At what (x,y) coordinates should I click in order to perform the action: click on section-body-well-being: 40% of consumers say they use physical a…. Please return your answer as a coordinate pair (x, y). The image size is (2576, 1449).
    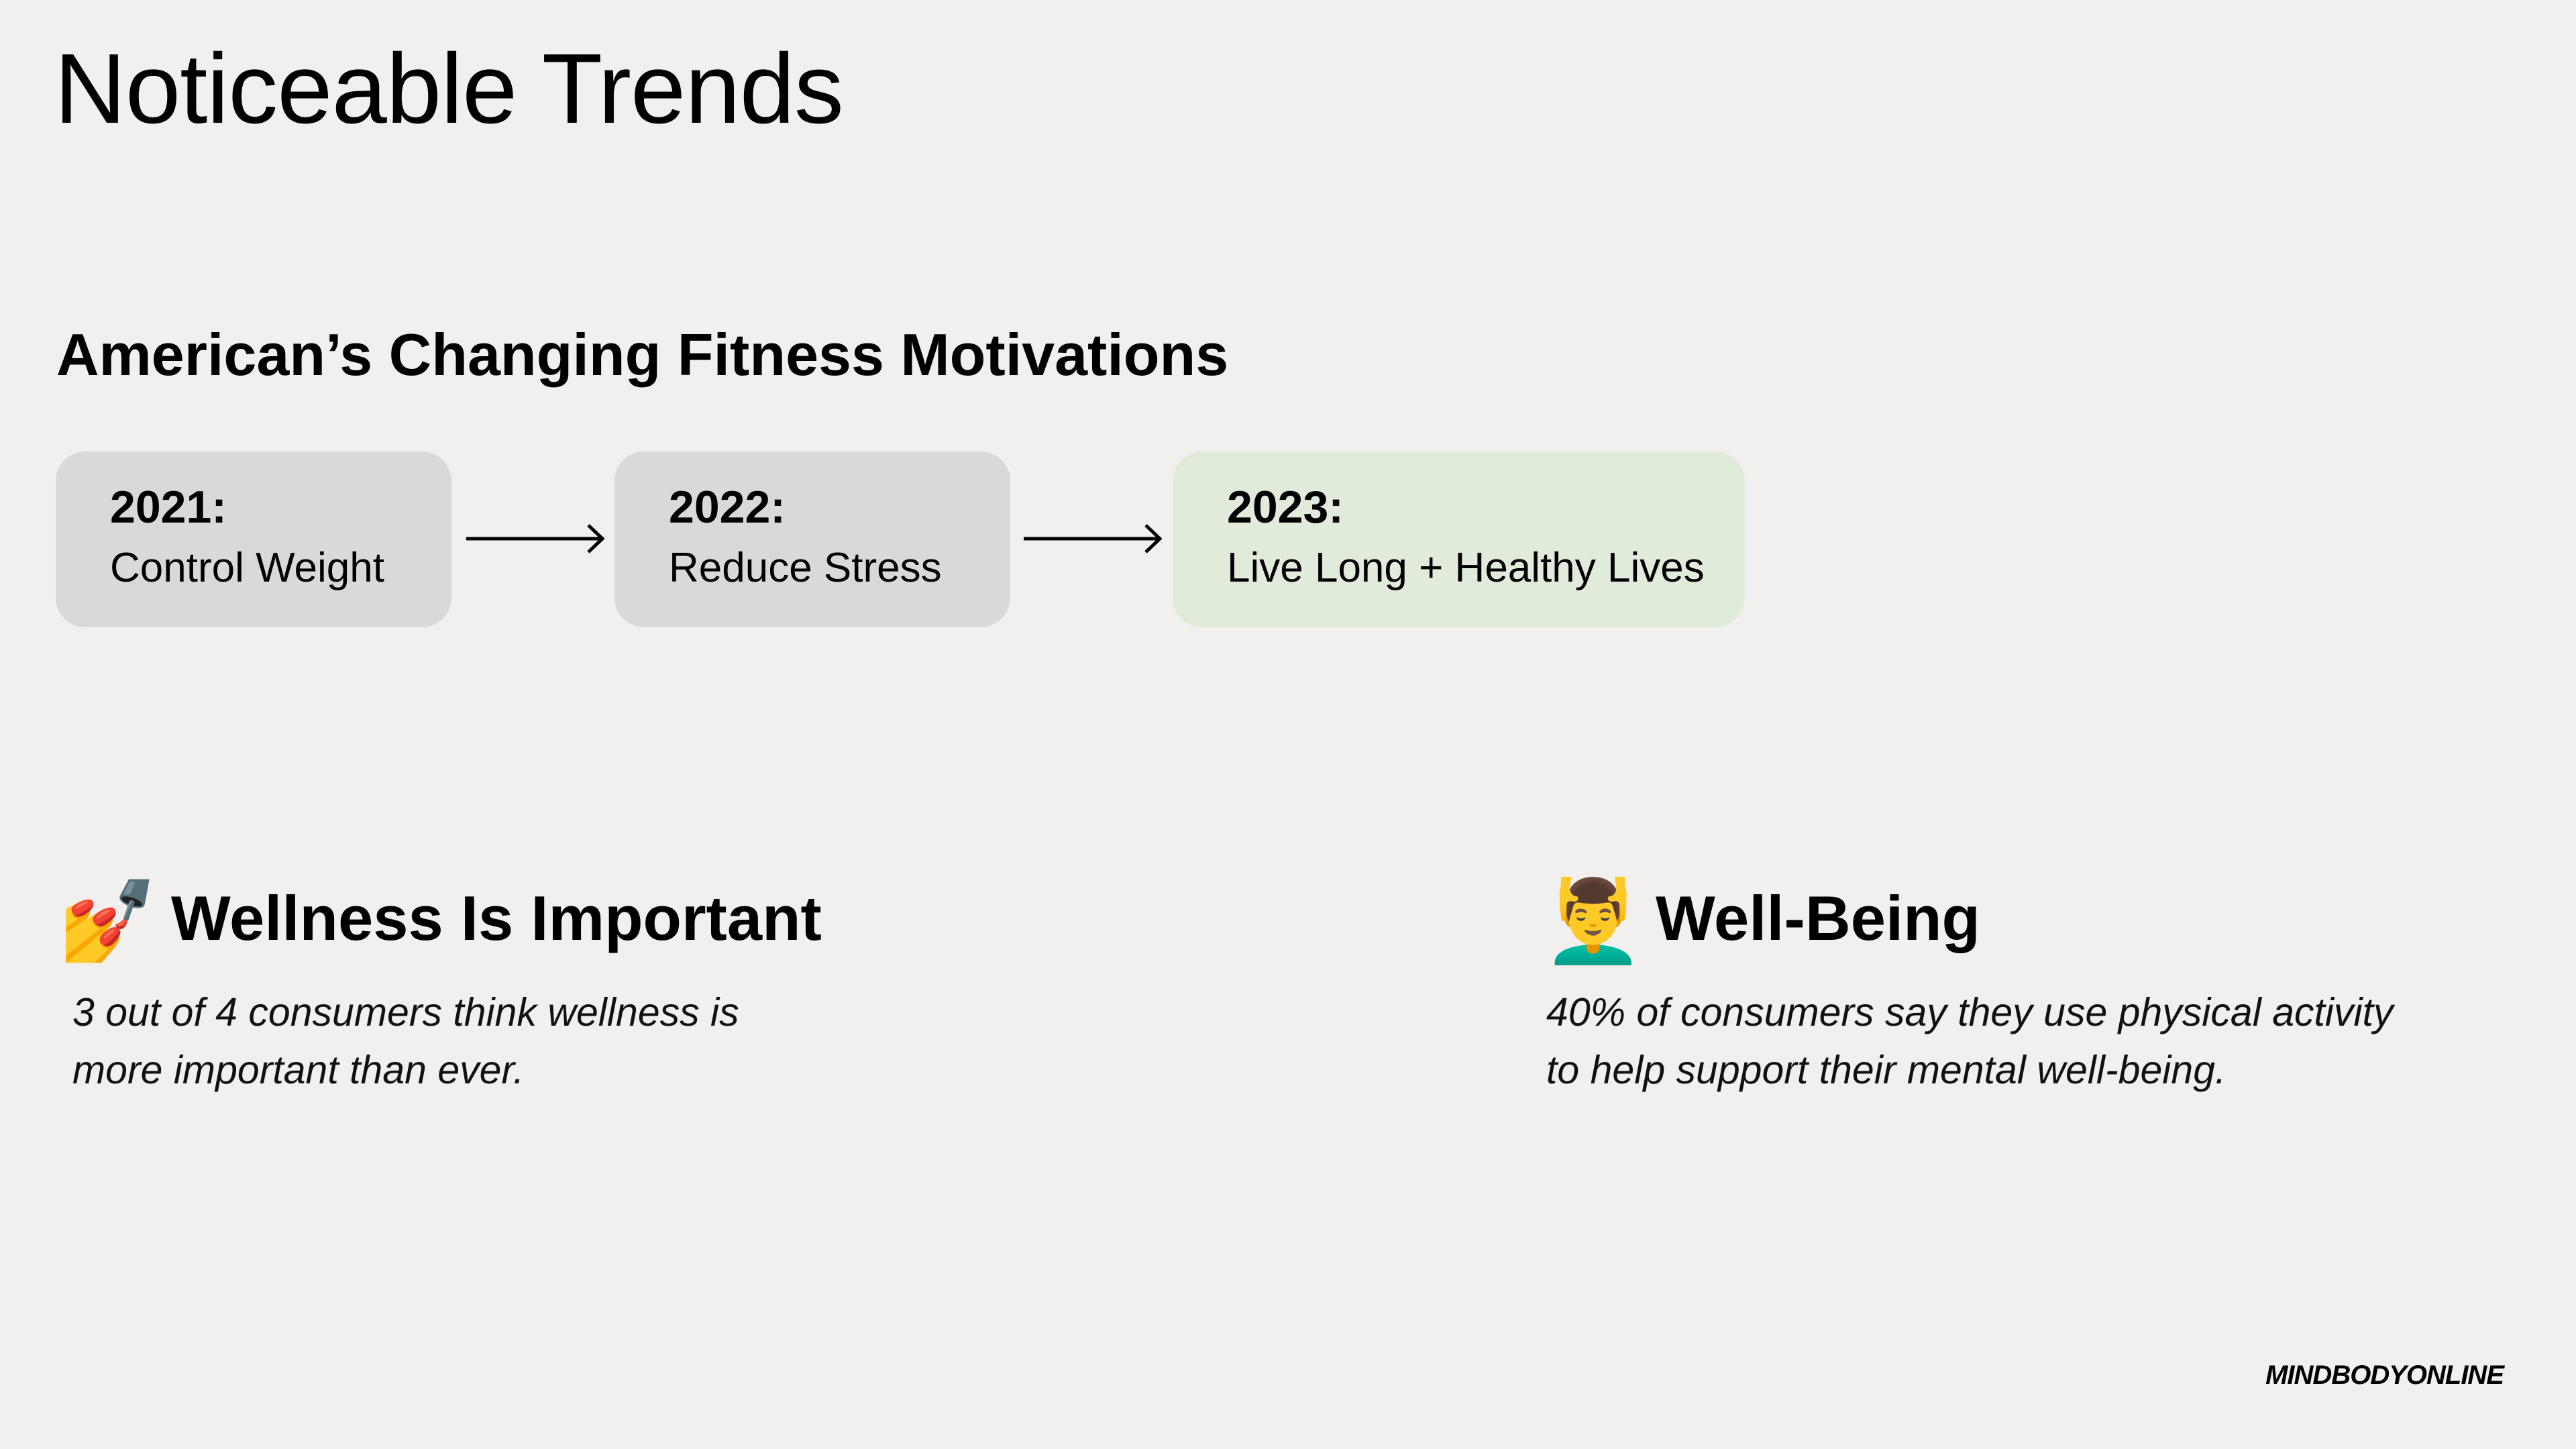
    Looking at the image, I should click on (1970, 1041).